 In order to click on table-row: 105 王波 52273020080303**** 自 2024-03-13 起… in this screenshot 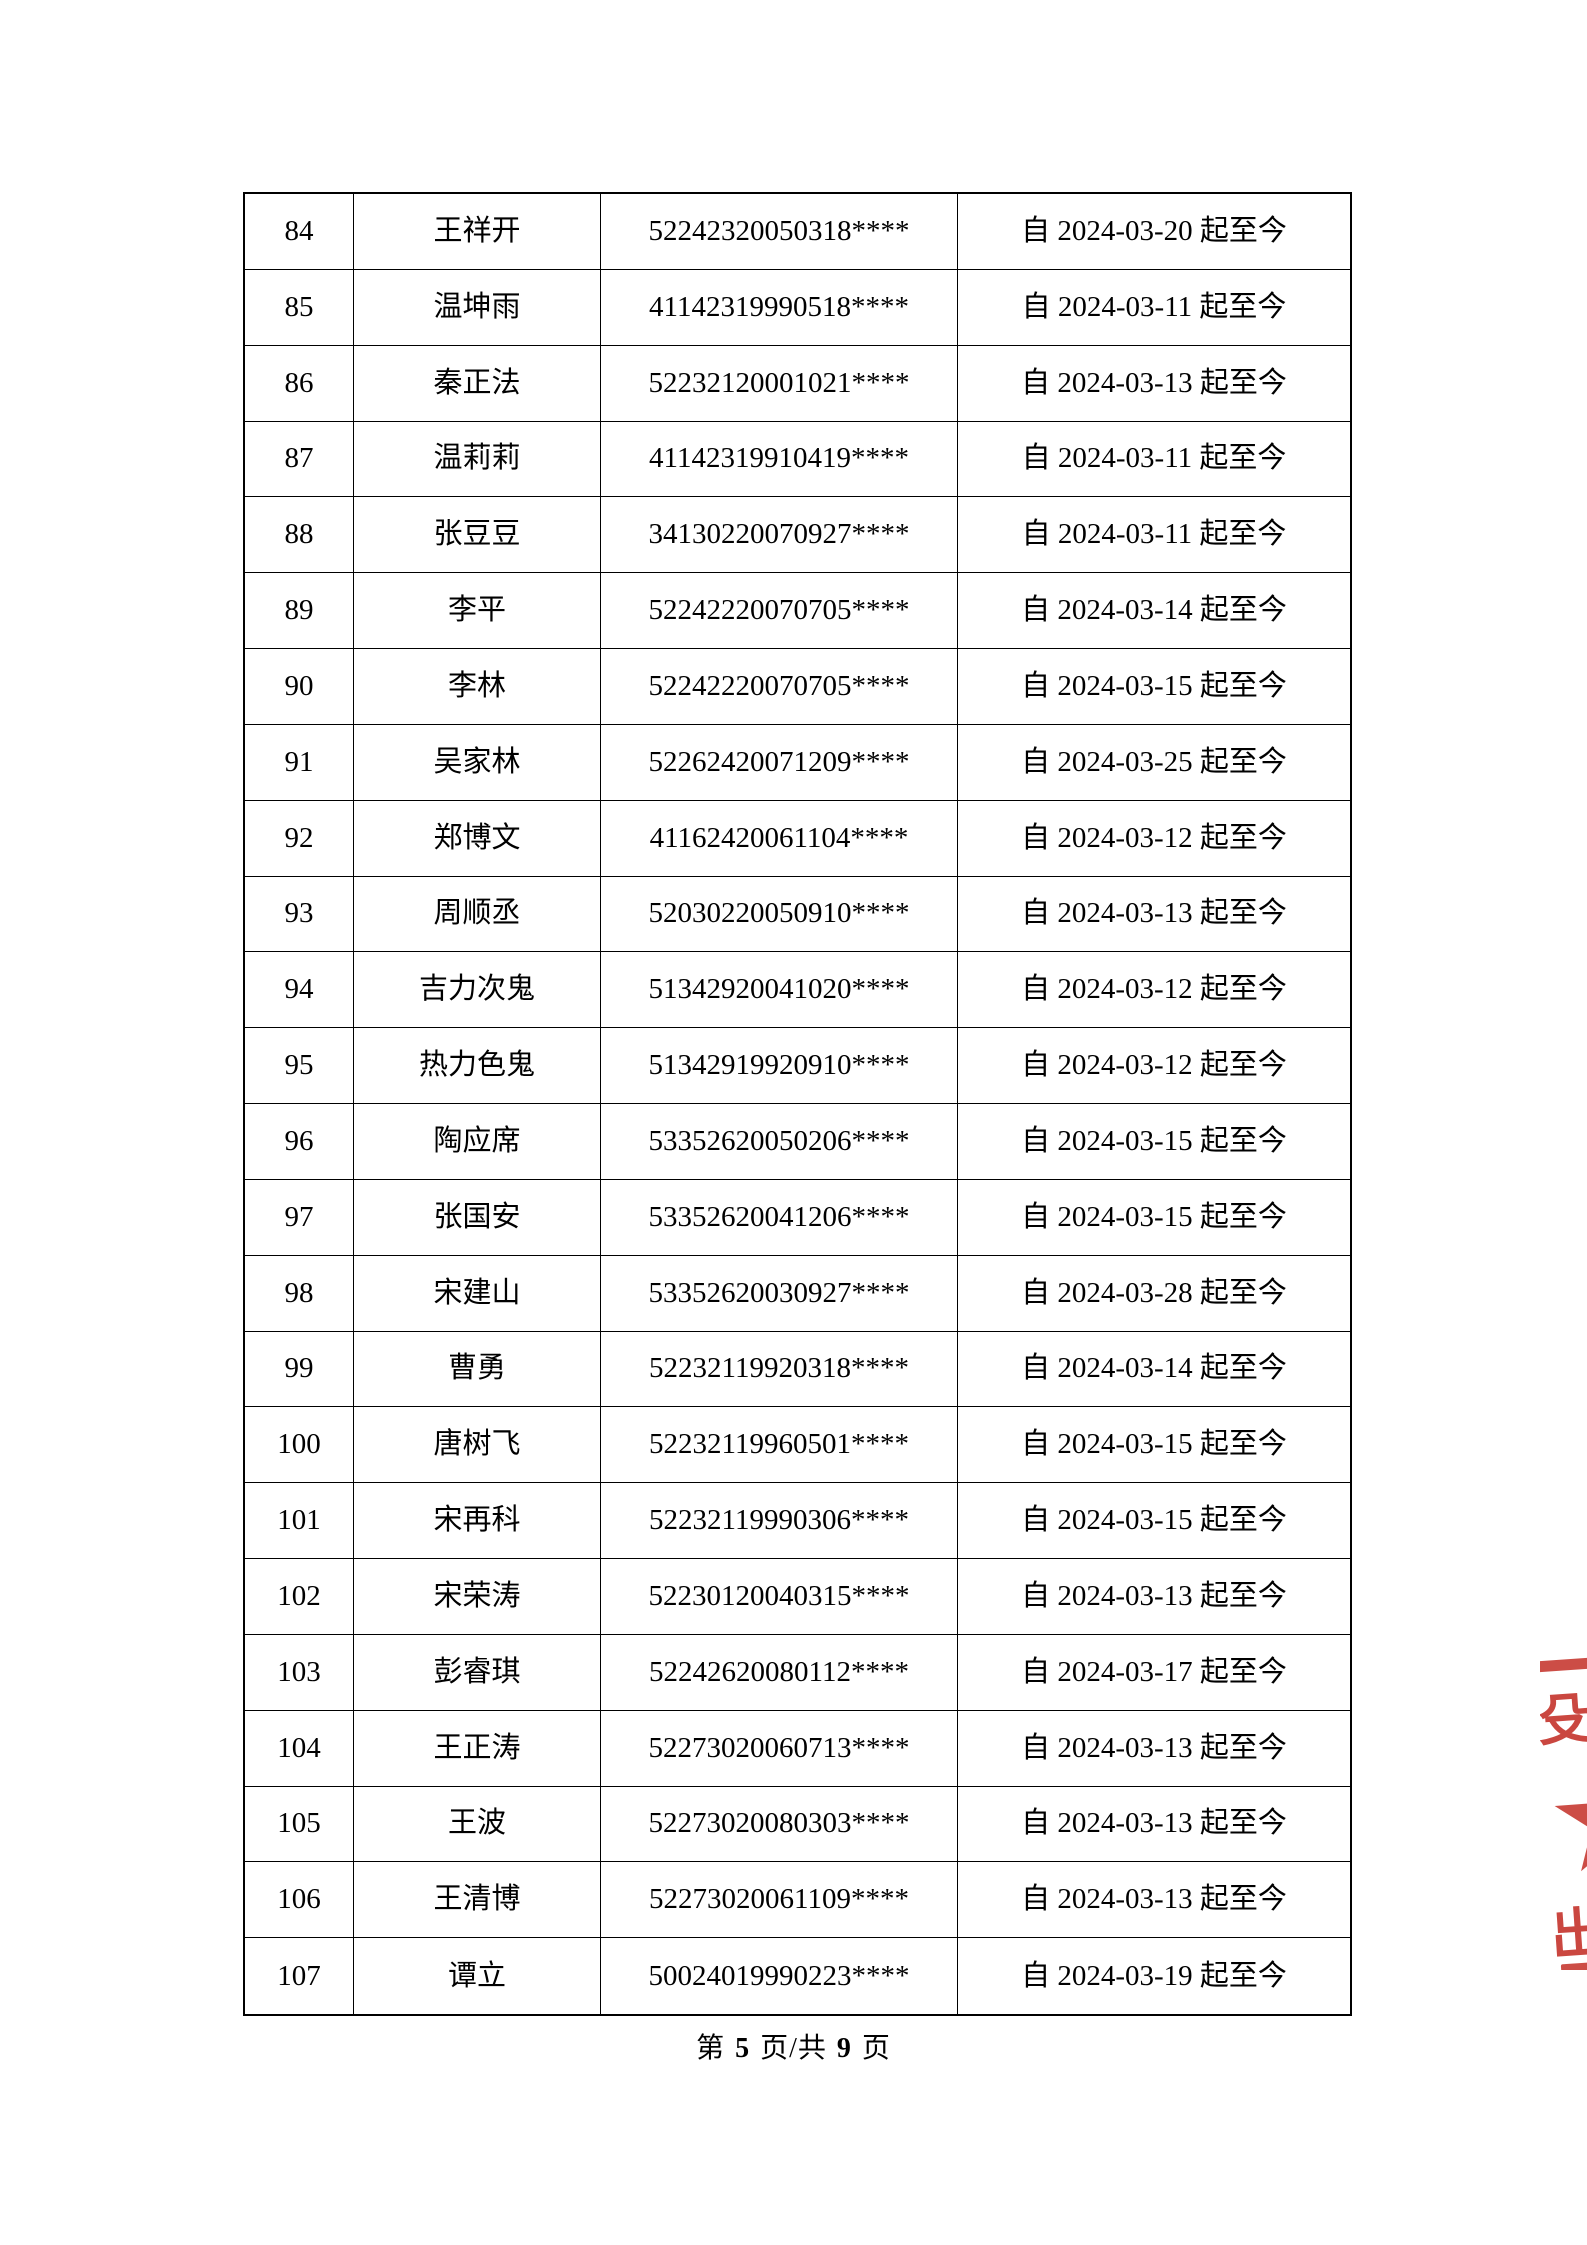, I will do `click(797, 1824)`.